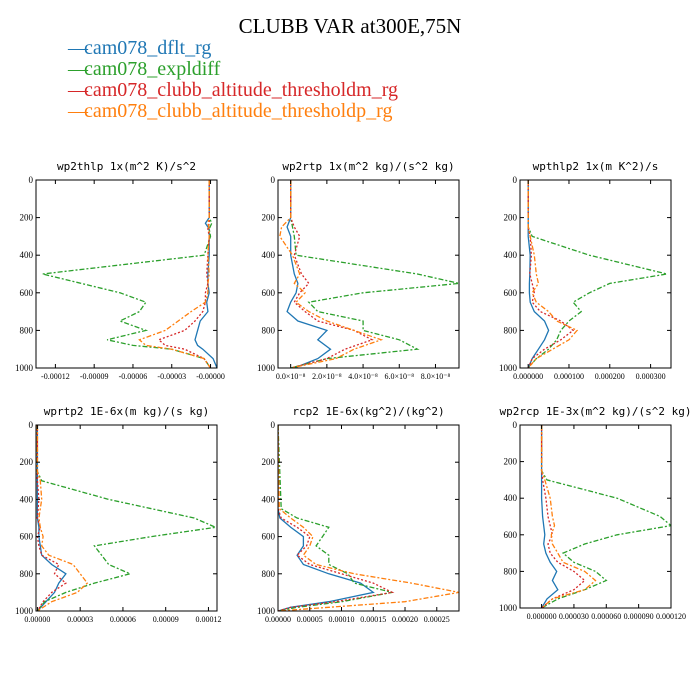 Image resolution: width=700 pixels, height=700 pixels. What do you see at coordinates (233, 69) in the screenshot?
I see `legend-entry-expldiff: —cam078_expldiff` at bounding box center [233, 69].